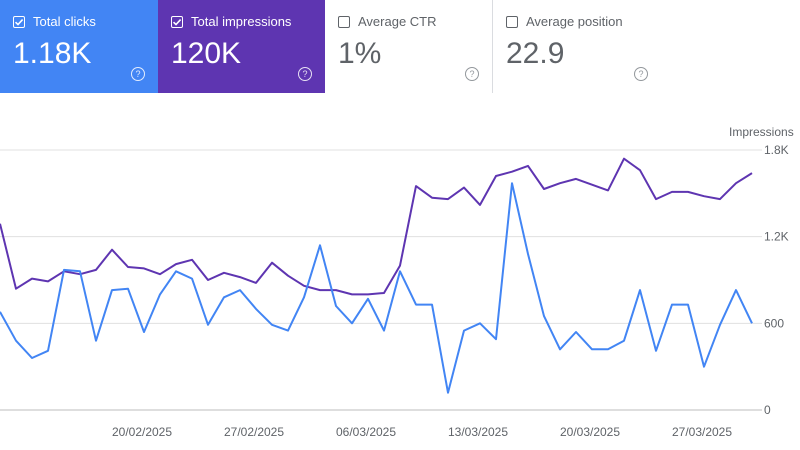  I want to click on total-impressions-card: Total impressions 120K ?, so click(241, 46).